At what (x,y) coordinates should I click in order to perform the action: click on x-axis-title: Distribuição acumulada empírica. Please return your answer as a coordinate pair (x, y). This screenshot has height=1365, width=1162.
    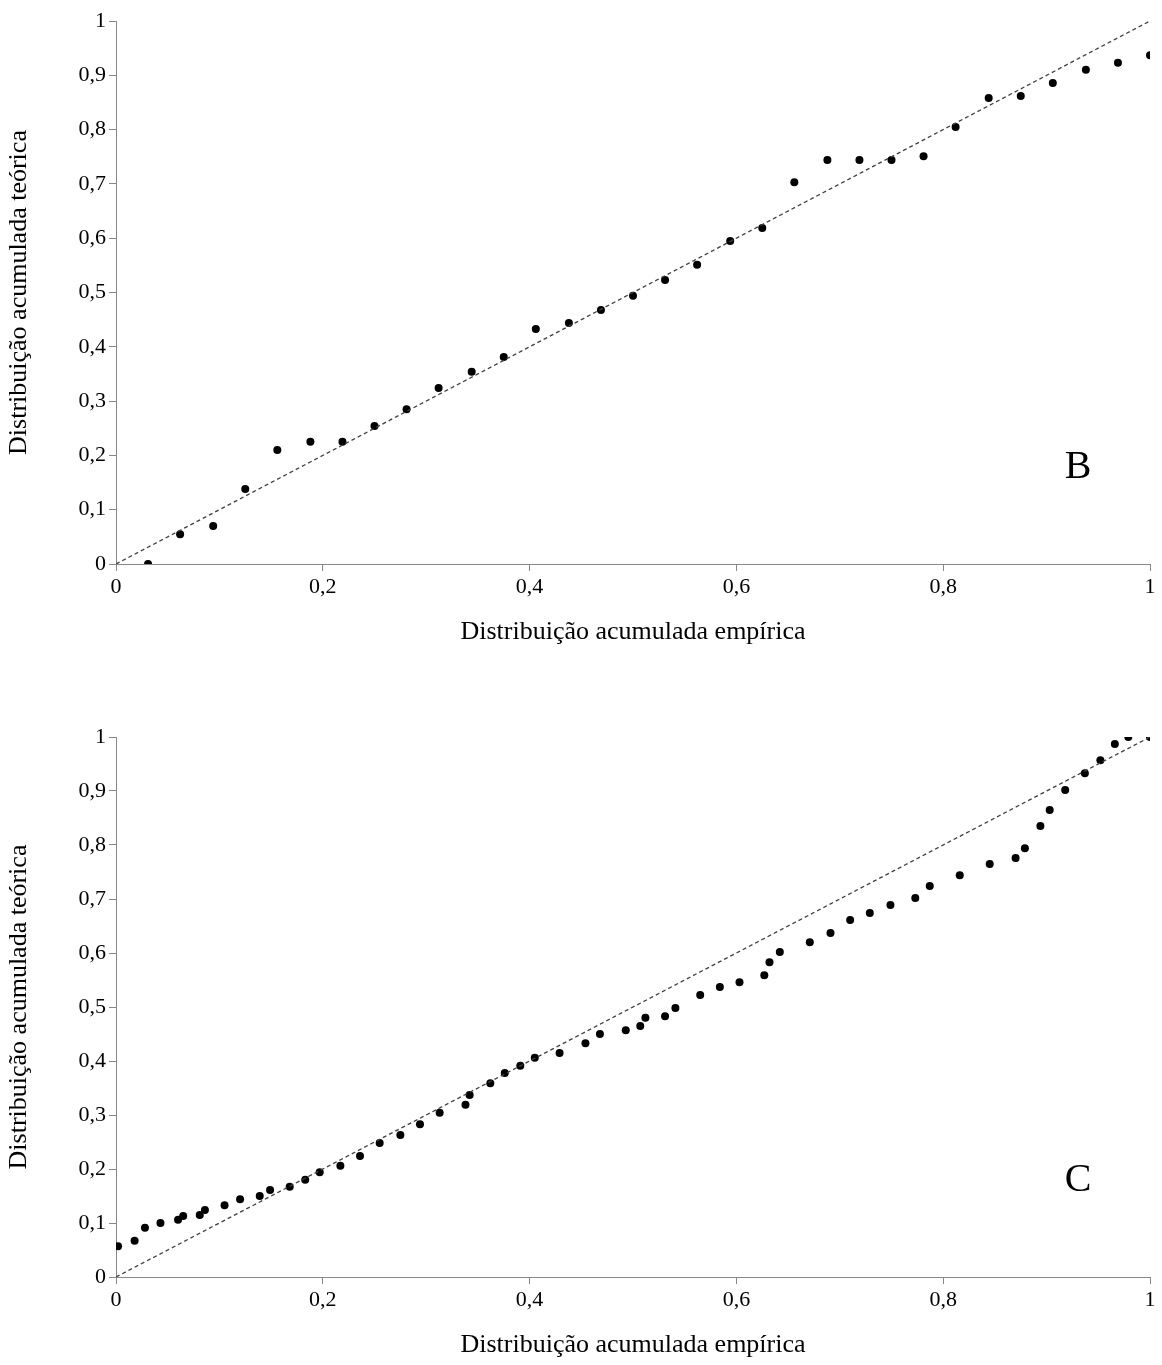
    Looking at the image, I should click on (633, 631).